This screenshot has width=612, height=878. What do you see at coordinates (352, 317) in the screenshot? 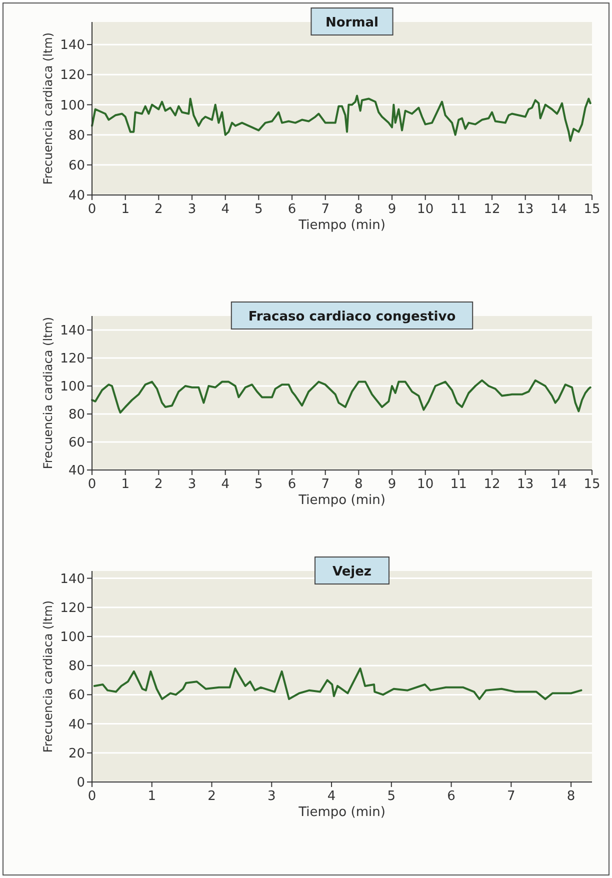
I see `chart-title: Fracaso cardiaco congestivo` at bounding box center [352, 317].